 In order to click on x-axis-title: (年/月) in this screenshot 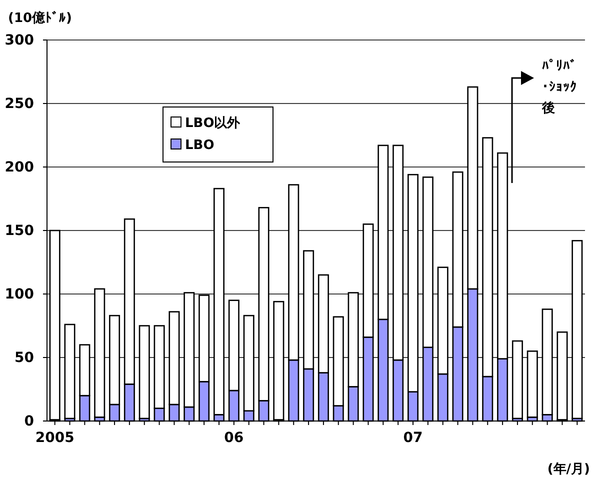, I will do `click(568, 469)`.